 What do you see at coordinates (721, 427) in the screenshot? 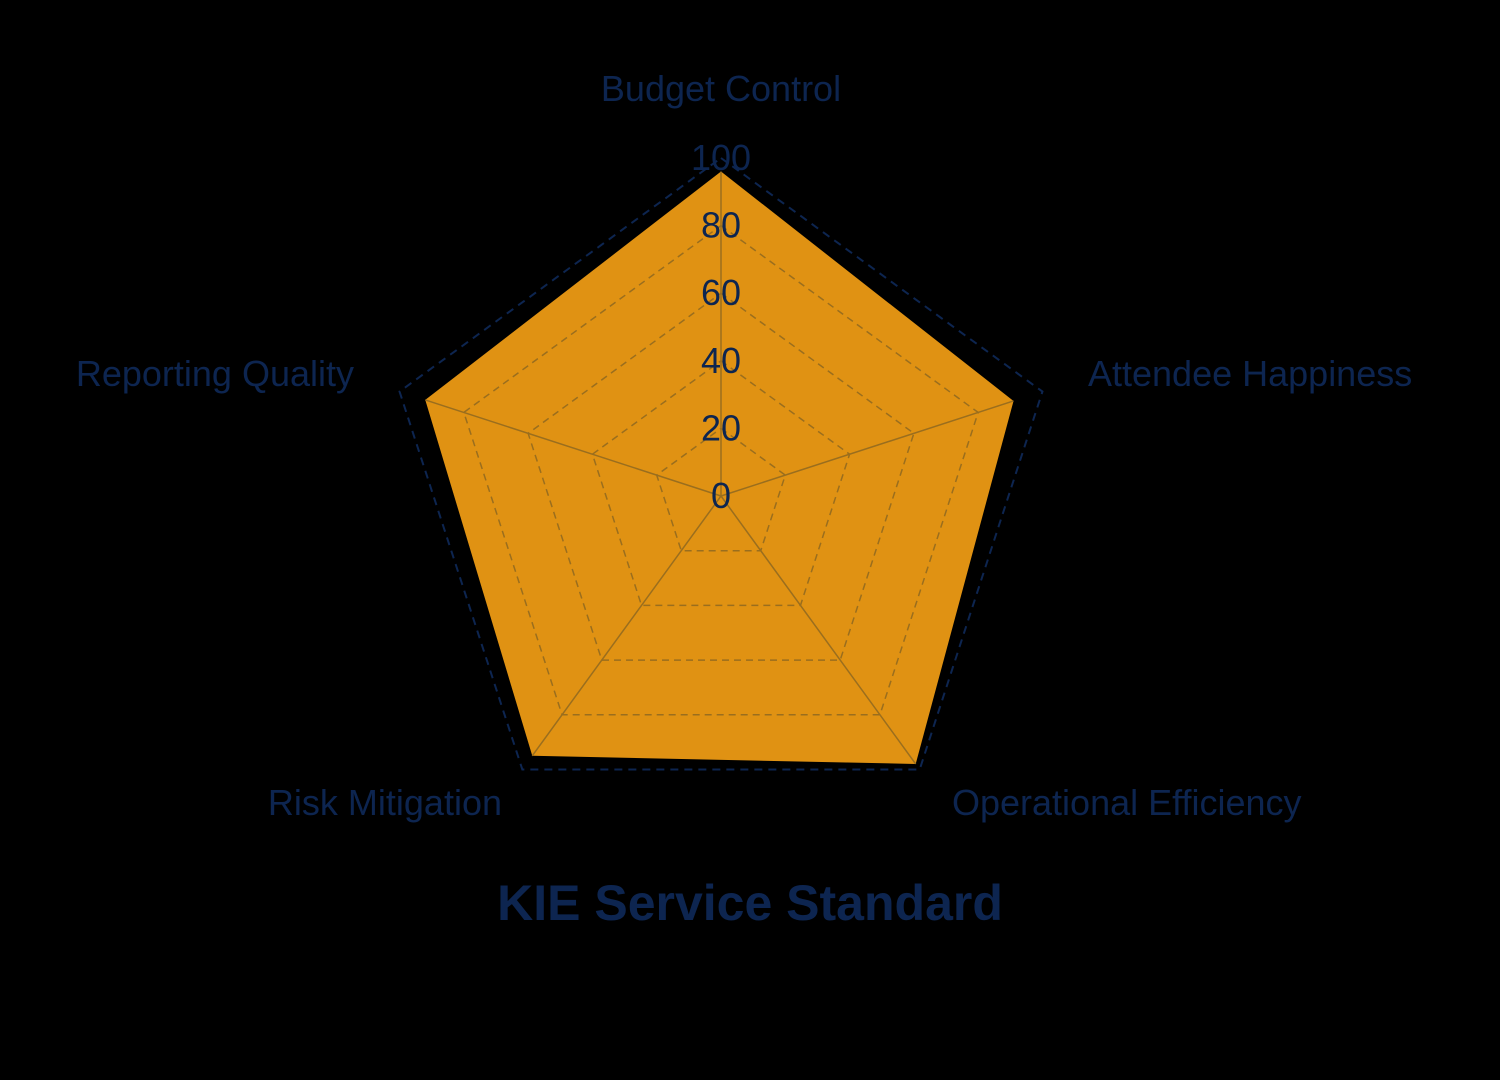
I see `tick-label-20: 20` at bounding box center [721, 427].